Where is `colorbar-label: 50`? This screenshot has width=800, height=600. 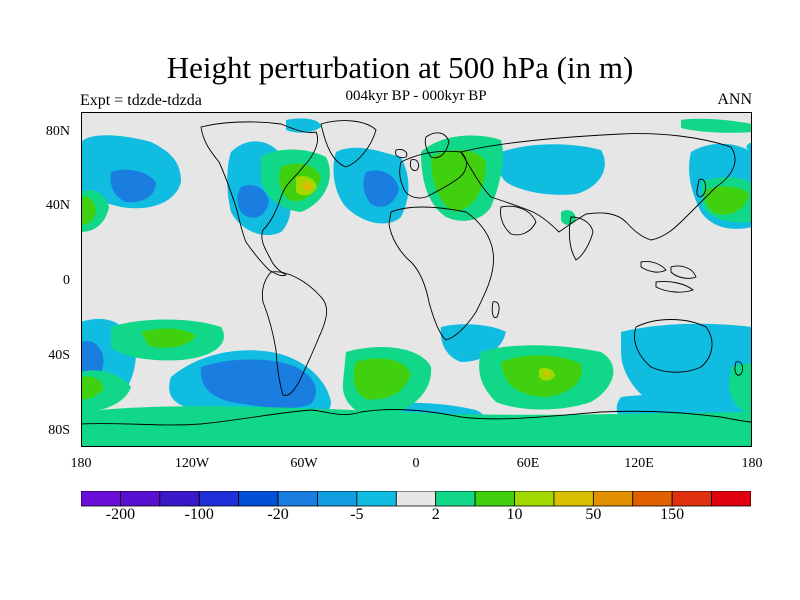
colorbar-label: 50 is located at coordinates (593, 514).